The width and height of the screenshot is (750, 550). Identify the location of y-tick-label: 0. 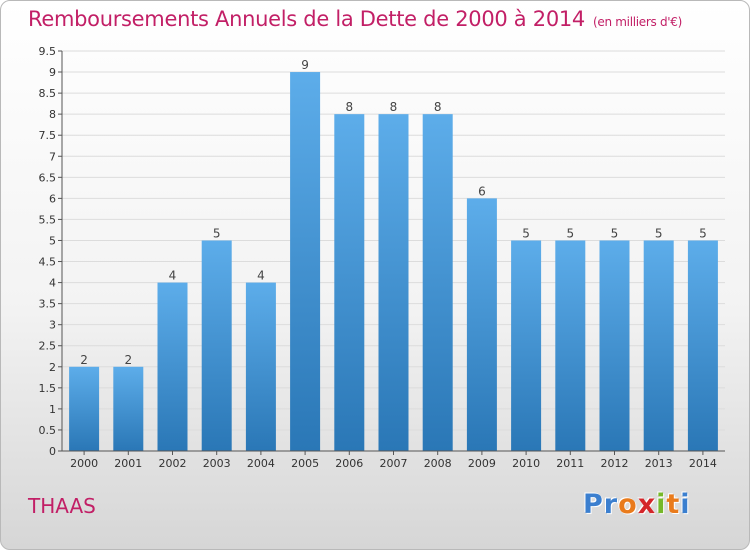
(52, 451).